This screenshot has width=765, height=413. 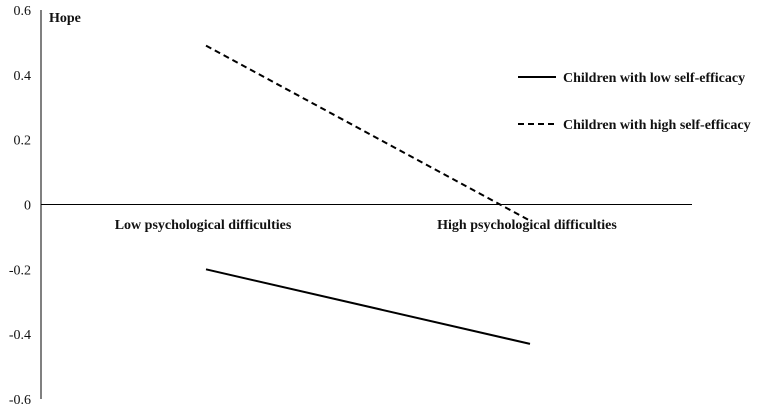 What do you see at coordinates (657, 125) in the screenshot?
I see `legend-label: Children with high self-efficacy` at bounding box center [657, 125].